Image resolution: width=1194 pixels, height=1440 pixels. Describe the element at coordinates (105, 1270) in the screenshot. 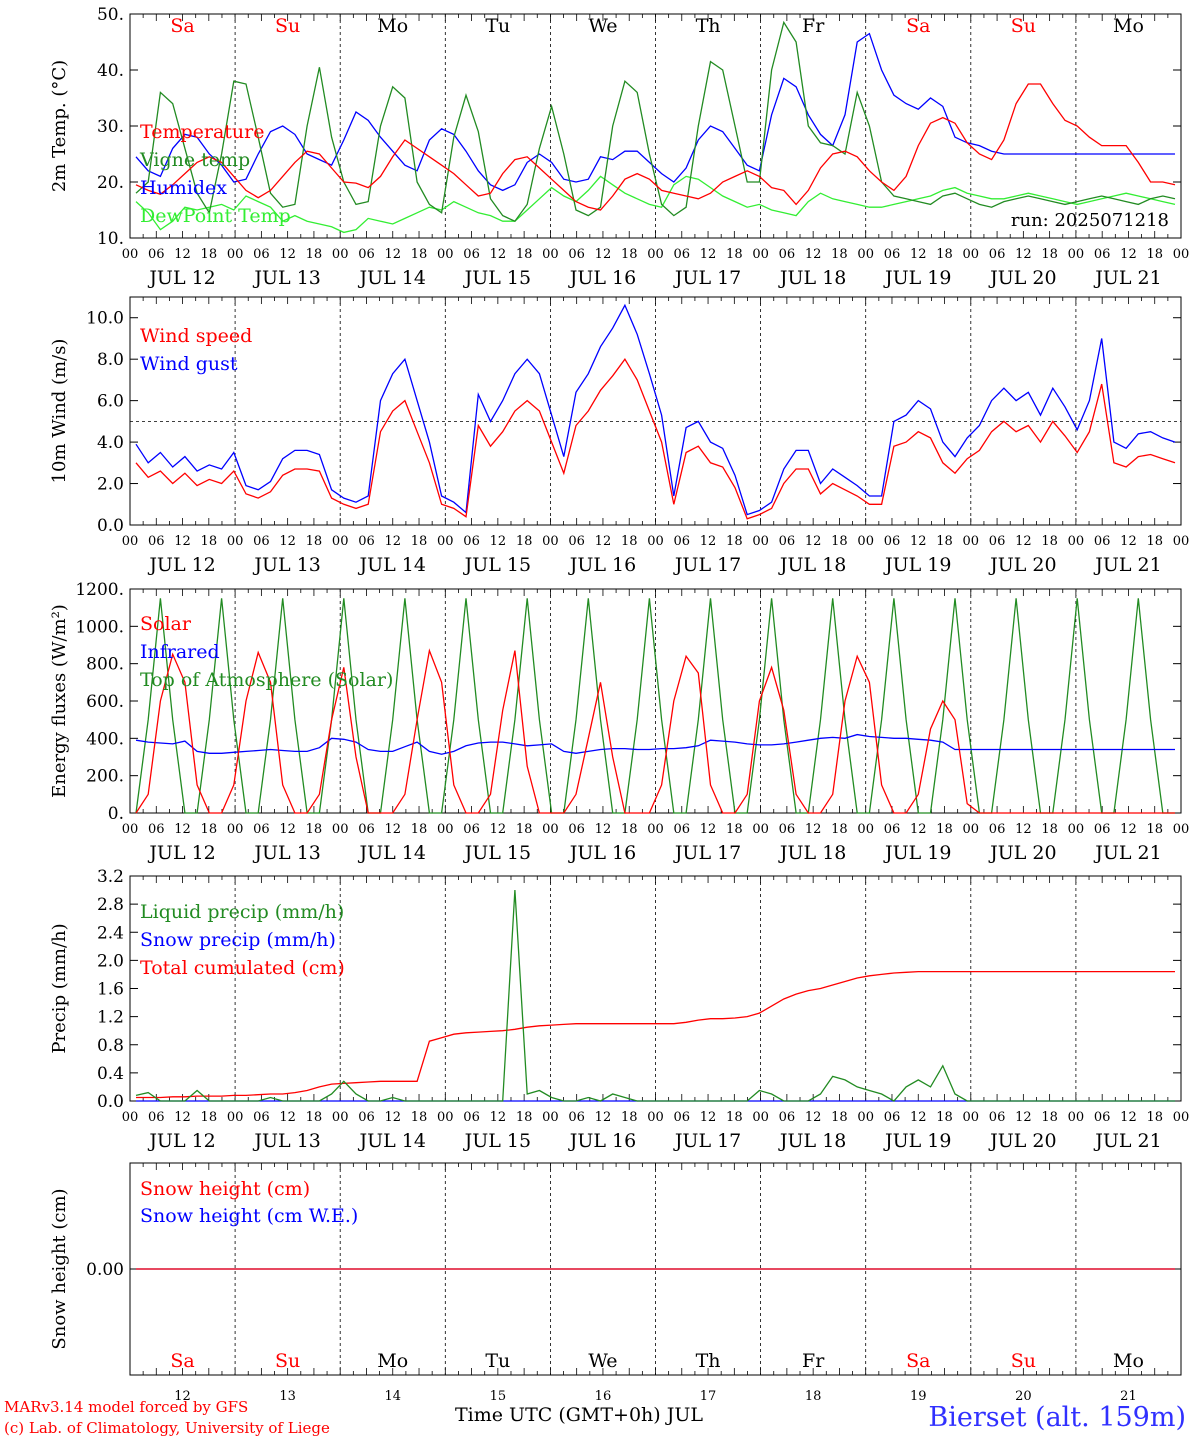

I see `y-tick-label: 0.00` at that location.